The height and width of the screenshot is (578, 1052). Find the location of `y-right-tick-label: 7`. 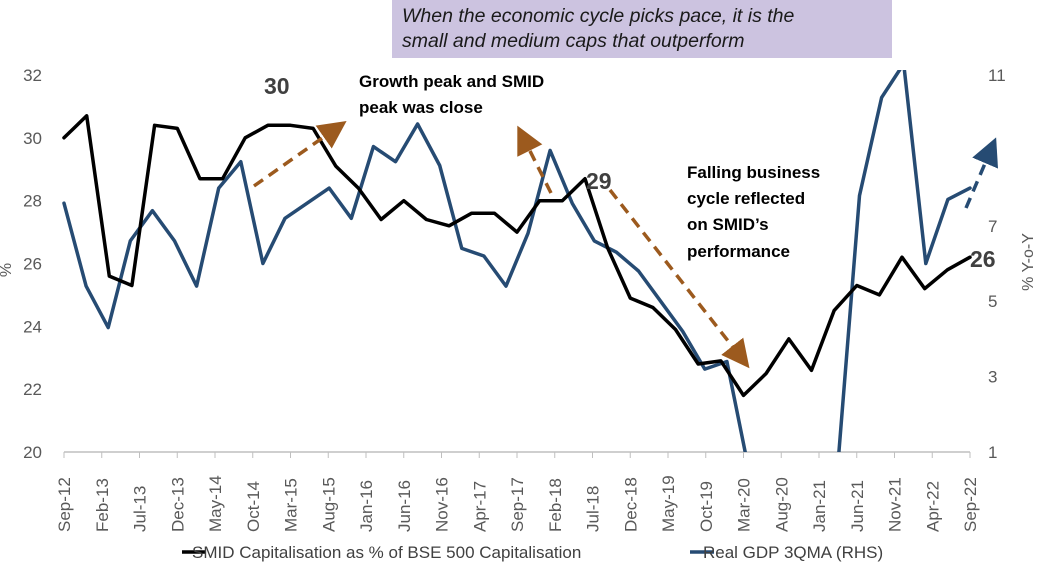

y-right-tick-label: 7 is located at coordinates (992, 226).